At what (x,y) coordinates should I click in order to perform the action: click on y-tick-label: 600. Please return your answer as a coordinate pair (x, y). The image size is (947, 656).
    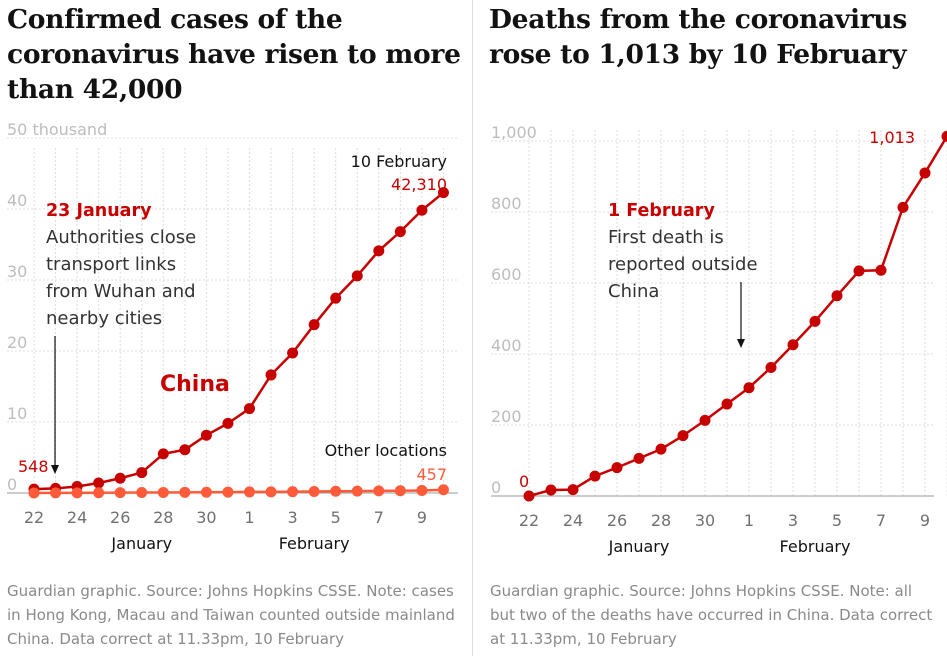
    Looking at the image, I should click on (506, 274).